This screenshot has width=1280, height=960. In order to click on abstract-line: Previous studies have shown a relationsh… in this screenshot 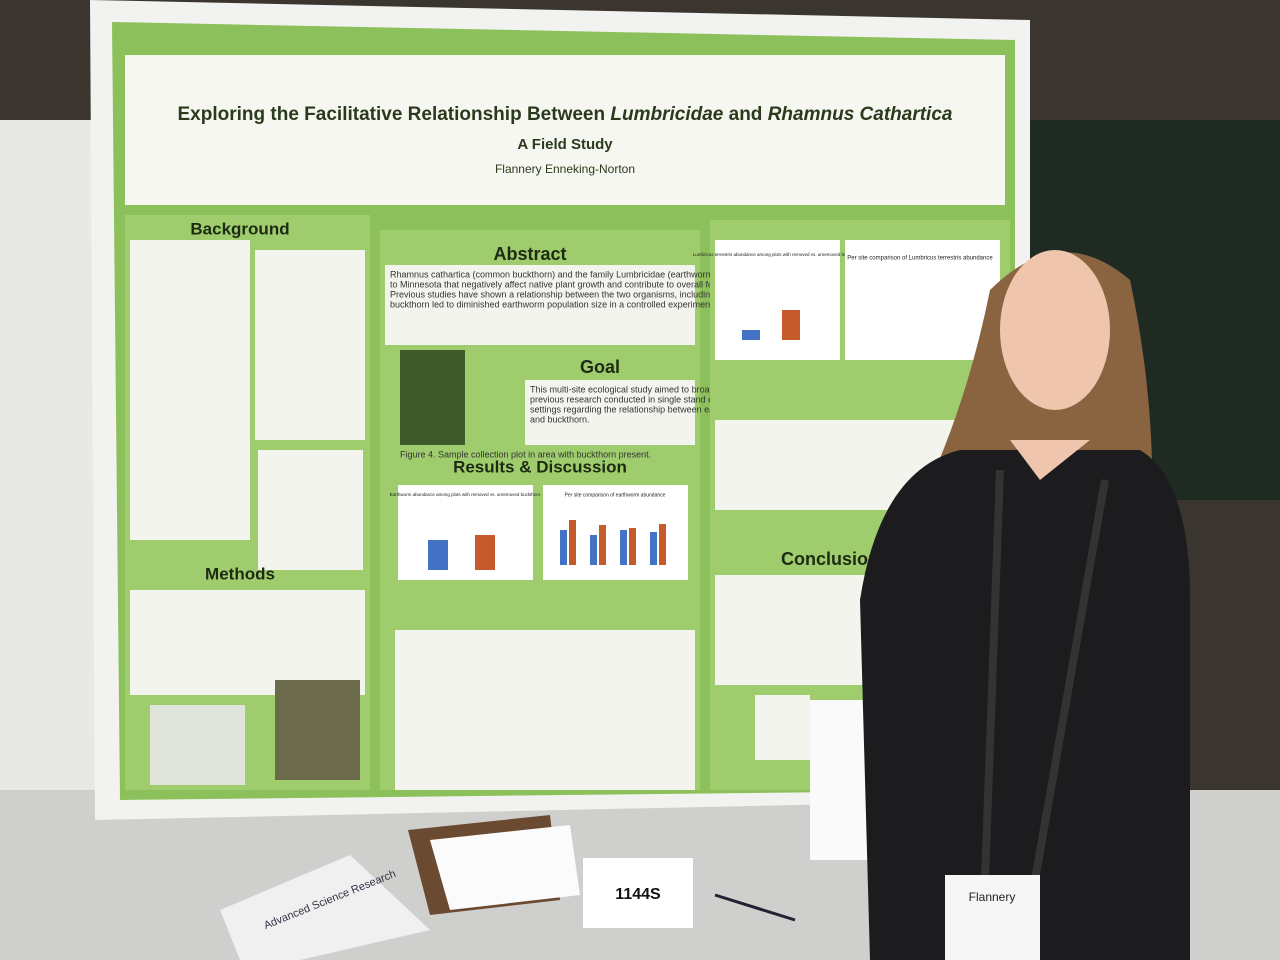, I will do `click(591, 294)`.